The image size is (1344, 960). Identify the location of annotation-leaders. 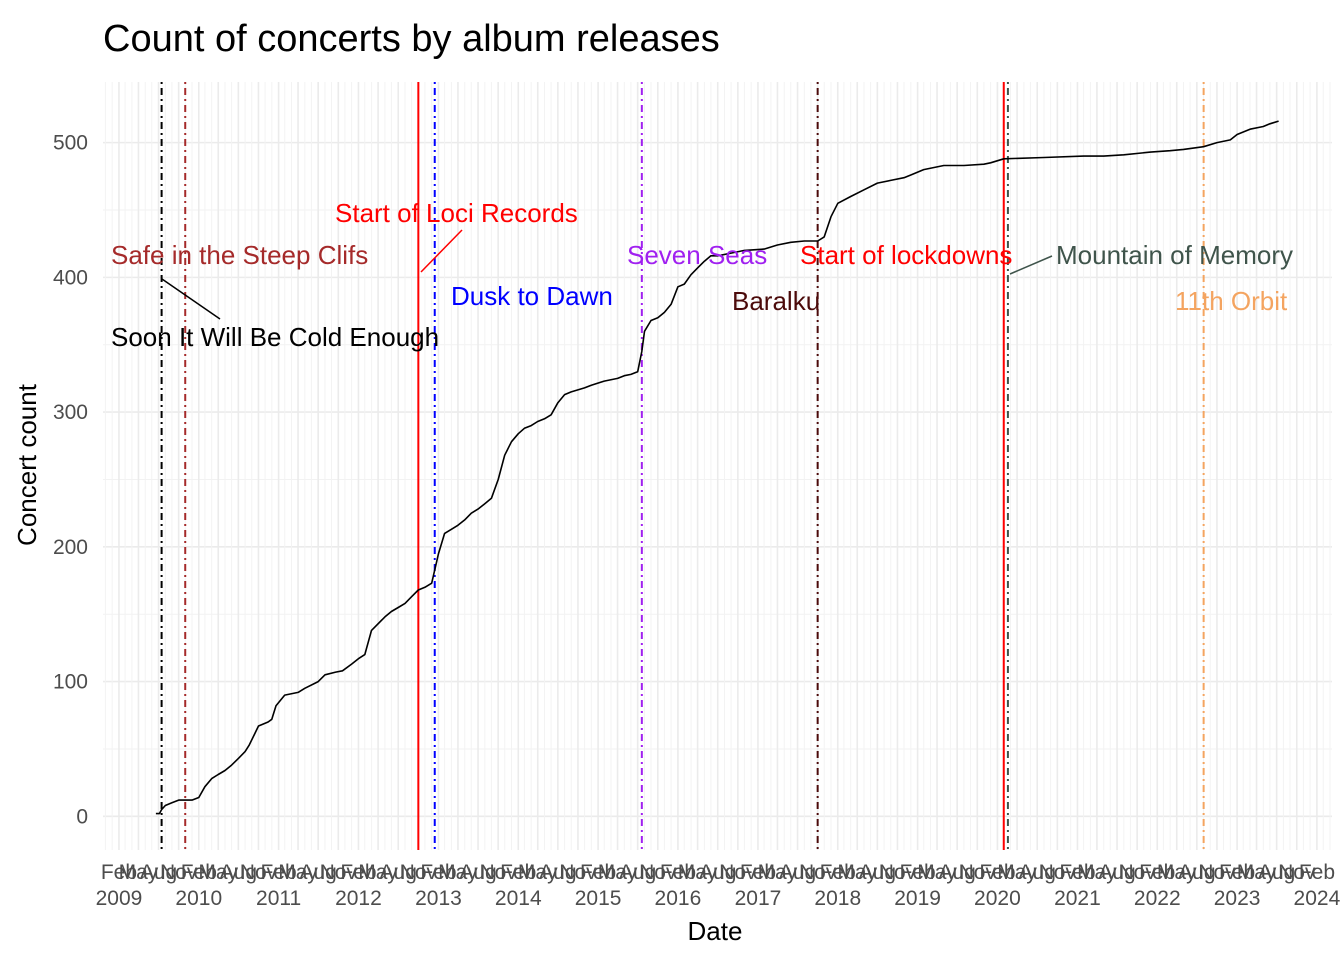
(607, 274).